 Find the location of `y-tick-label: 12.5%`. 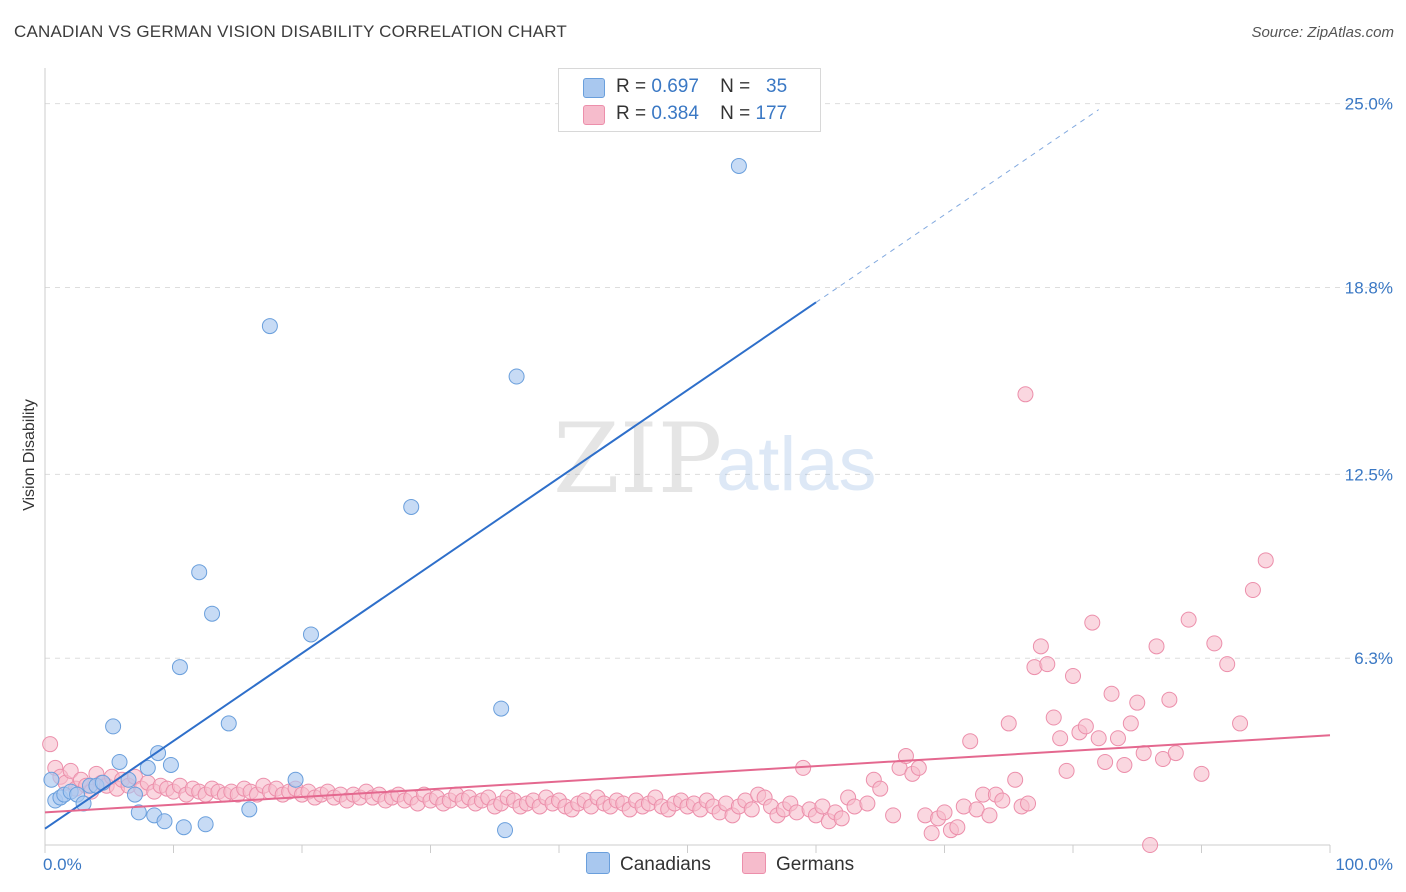

y-tick-label: 12.5% is located at coordinates (1369, 474).